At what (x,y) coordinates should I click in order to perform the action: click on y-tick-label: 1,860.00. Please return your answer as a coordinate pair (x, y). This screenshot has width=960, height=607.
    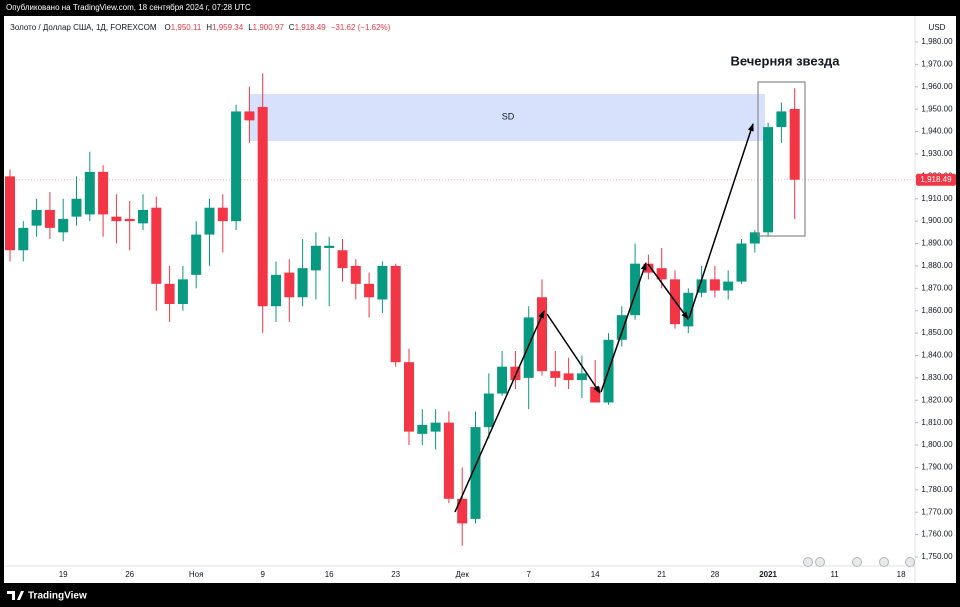
    Looking at the image, I should click on (937, 310).